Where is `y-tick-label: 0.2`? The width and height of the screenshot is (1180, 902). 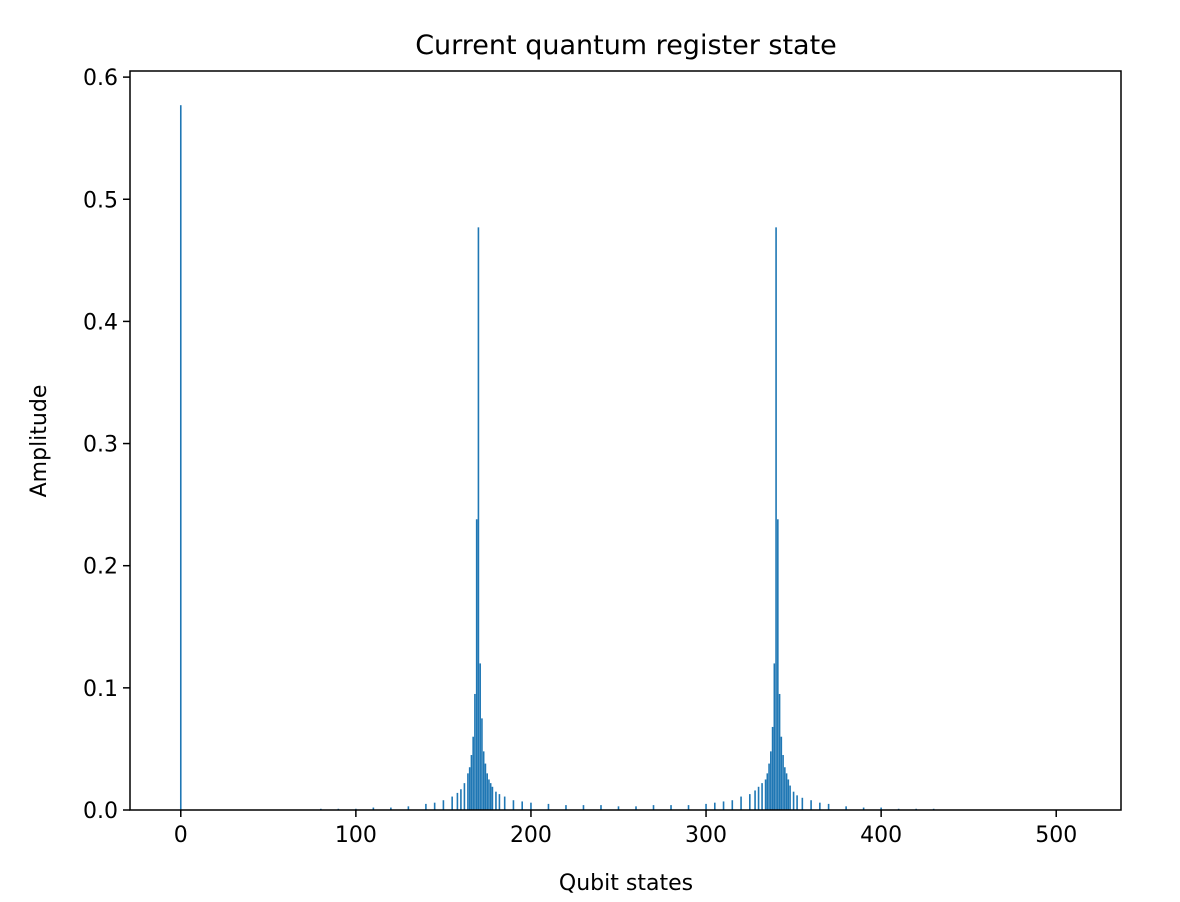 y-tick-label: 0.2 is located at coordinates (100, 567).